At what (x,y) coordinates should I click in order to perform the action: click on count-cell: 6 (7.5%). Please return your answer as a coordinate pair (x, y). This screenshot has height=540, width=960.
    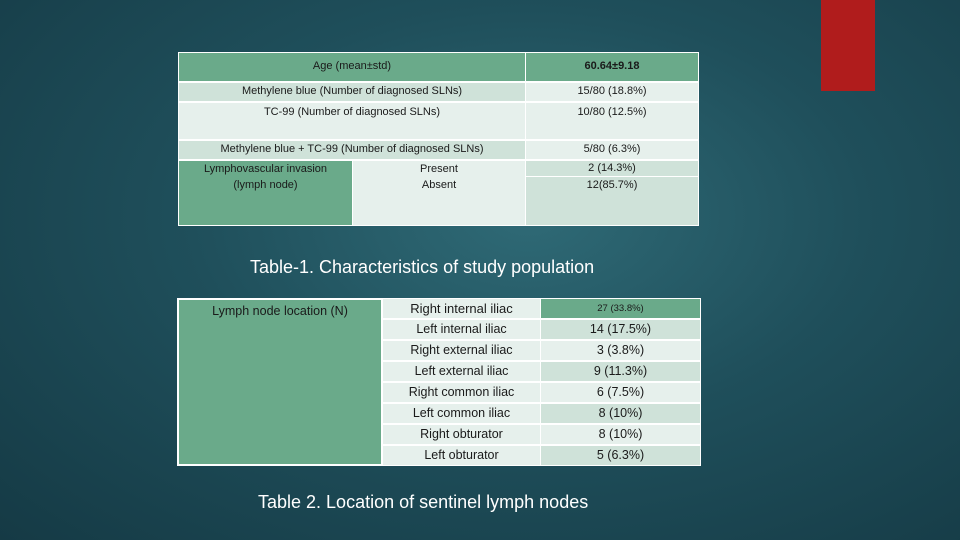
    Looking at the image, I should click on (620, 392).